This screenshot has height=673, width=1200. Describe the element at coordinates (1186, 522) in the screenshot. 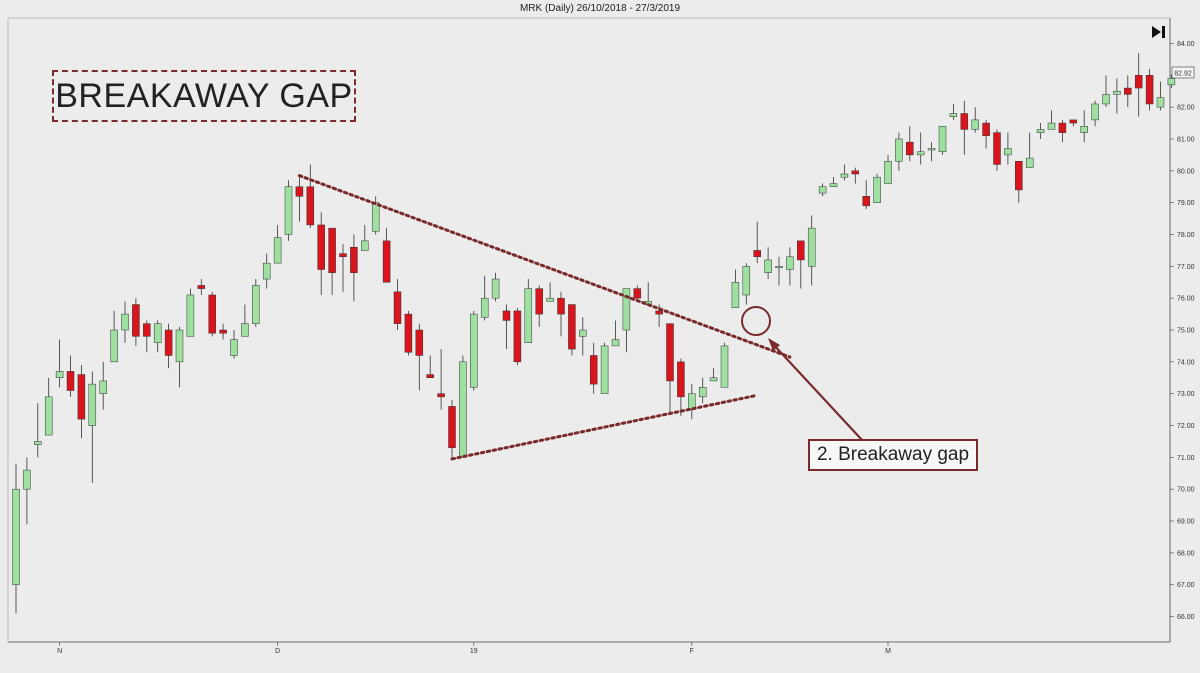

I see `y-tick-label: 69.00` at that location.